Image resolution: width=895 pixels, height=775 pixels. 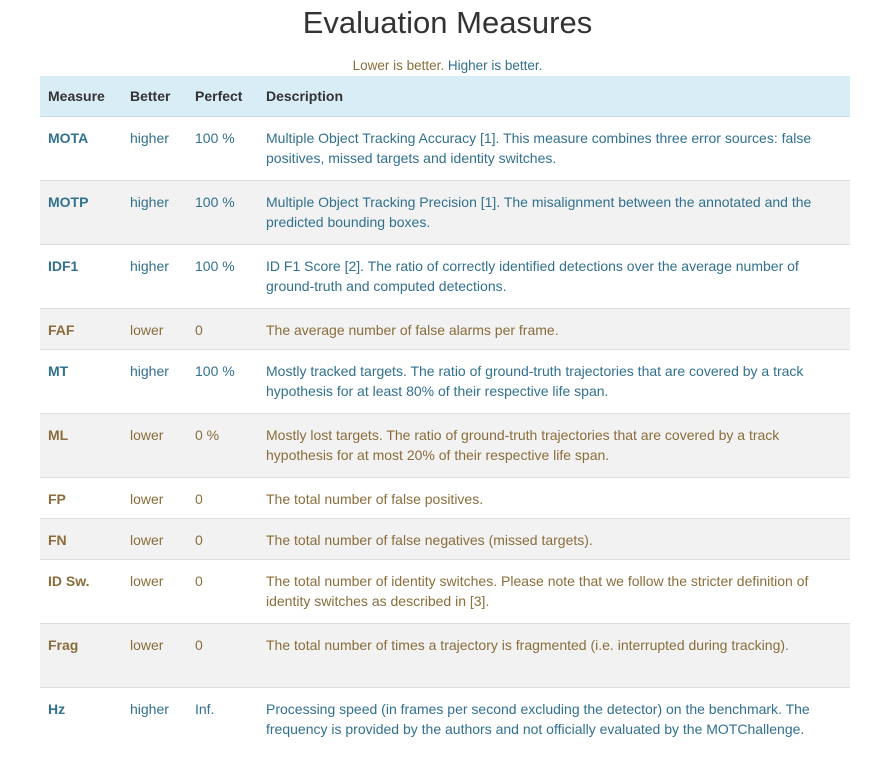 What do you see at coordinates (81, 381) in the screenshot?
I see `measure-name: MT` at bounding box center [81, 381].